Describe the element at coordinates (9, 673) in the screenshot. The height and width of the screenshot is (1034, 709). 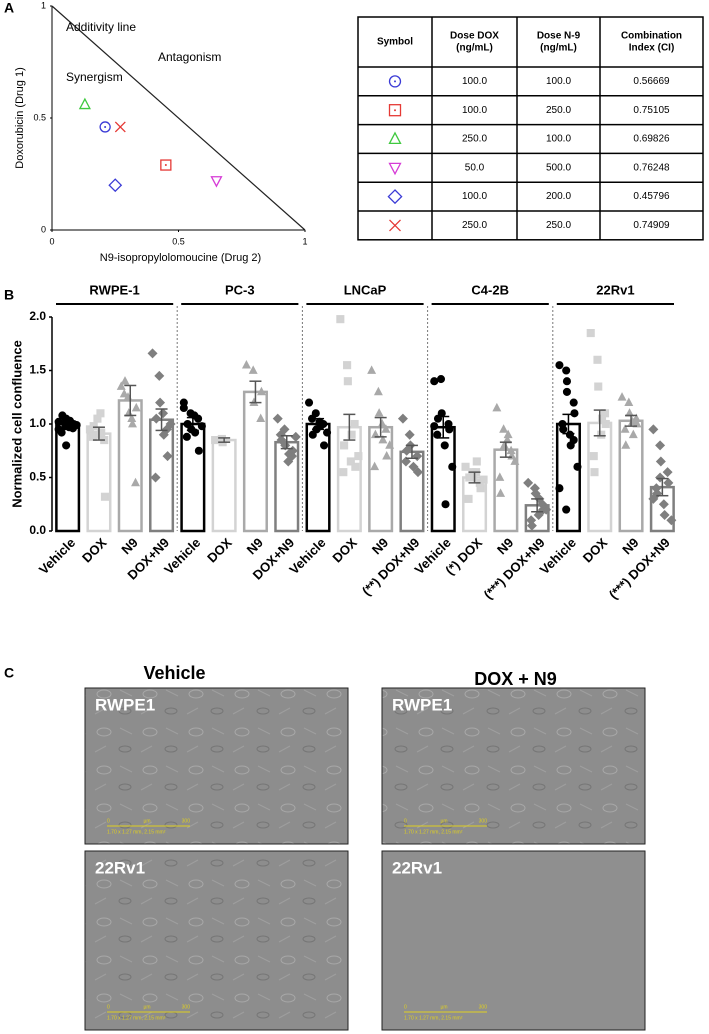
I see `panel-label: C` at that location.